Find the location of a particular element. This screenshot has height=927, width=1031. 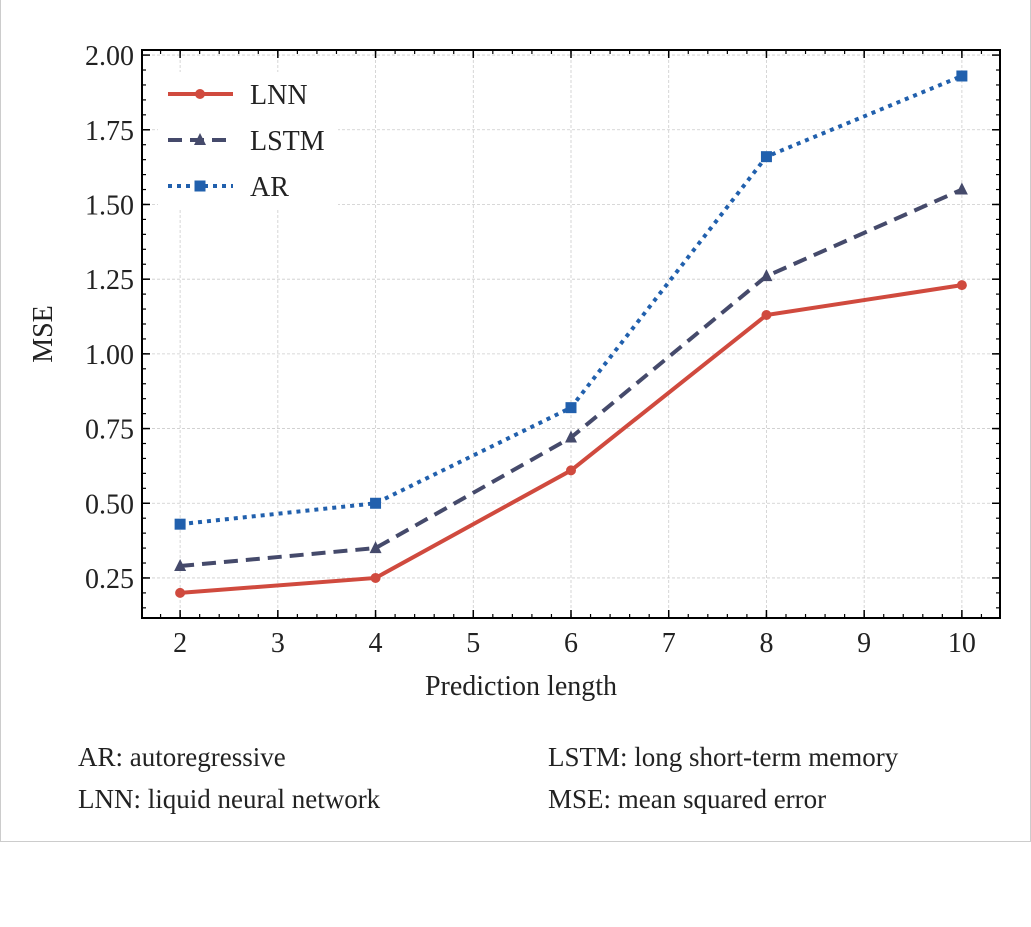

x-tick-label: 9 is located at coordinates (864, 643).